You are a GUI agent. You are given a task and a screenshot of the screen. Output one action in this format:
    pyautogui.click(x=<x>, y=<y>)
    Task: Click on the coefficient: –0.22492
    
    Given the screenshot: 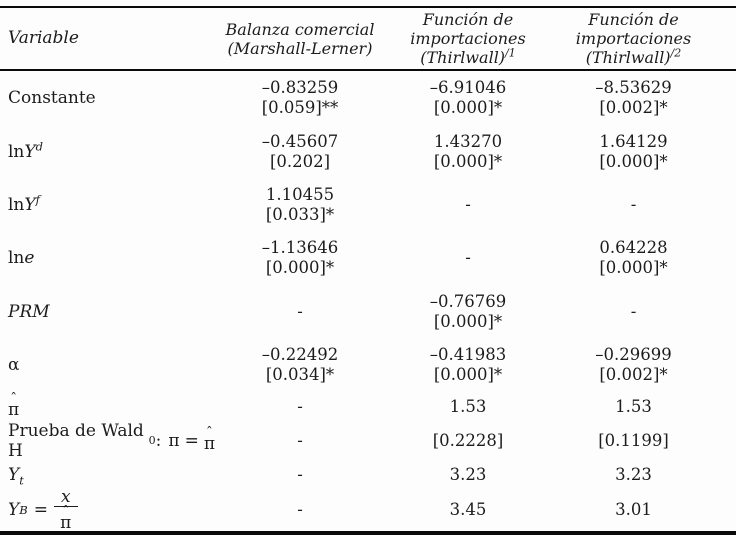 What is the action you would take?
    pyautogui.click(x=300, y=354)
    